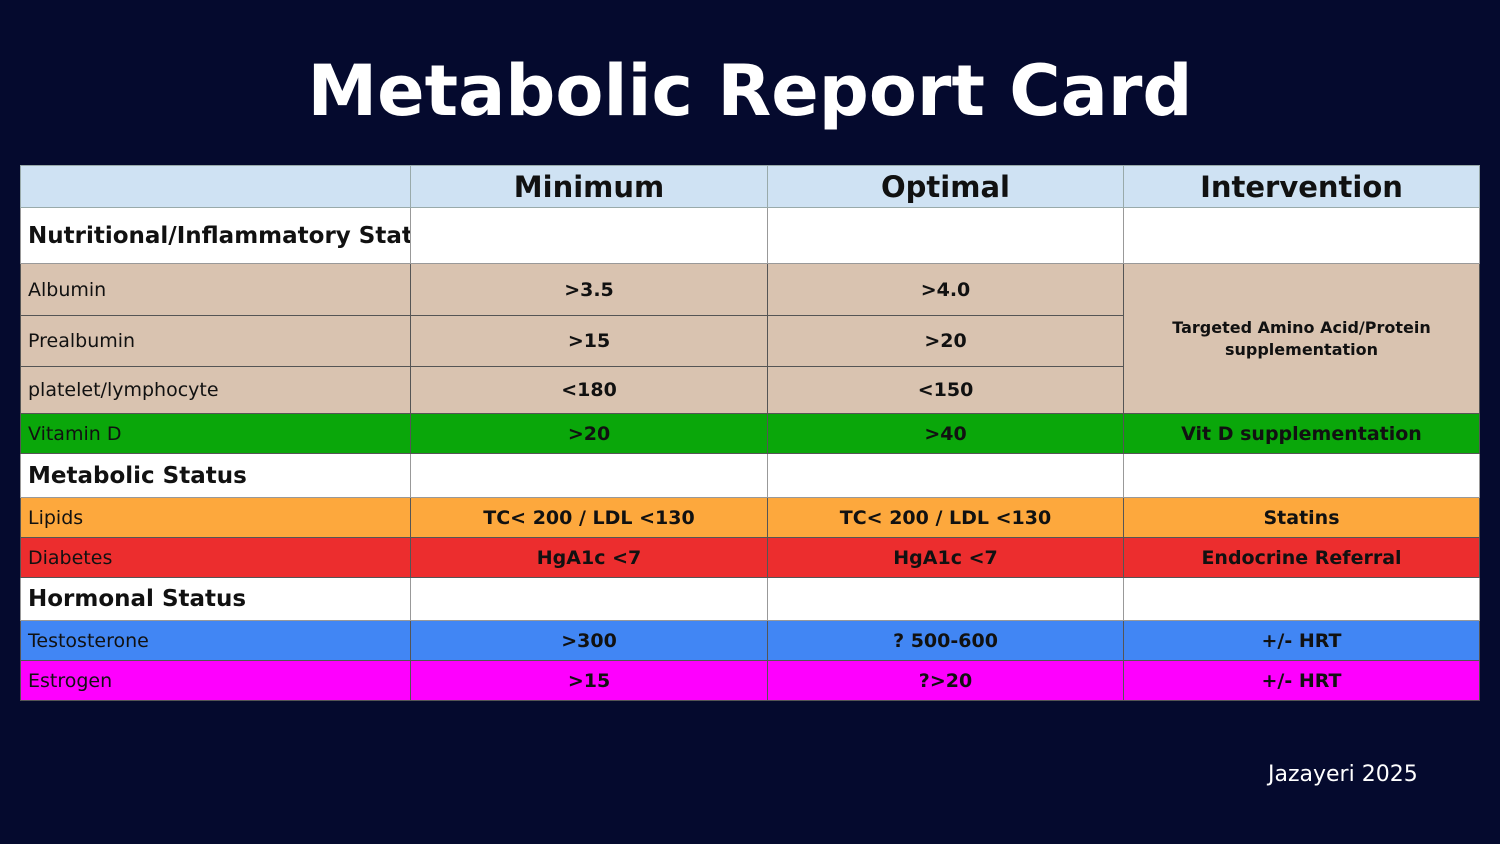 The width and height of the screenshot is (1500, 844). What do you see at coordinates (1301, 433) in the screenshot?
I see `intervention-value: Vit D supplementation` at bounding box center [1301, 433].